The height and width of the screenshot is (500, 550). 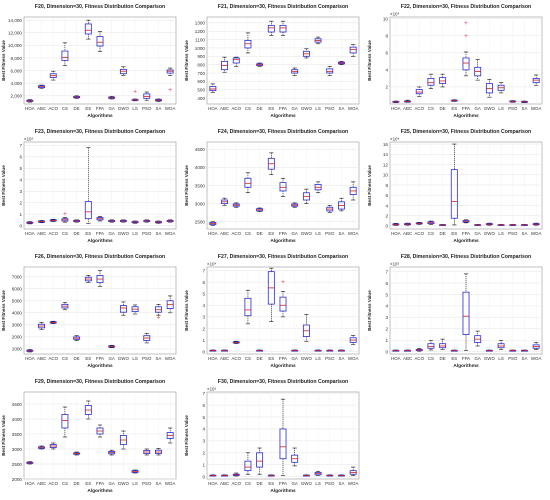 I want to click on y-tick-label: 800, so click(x=201, y=64).